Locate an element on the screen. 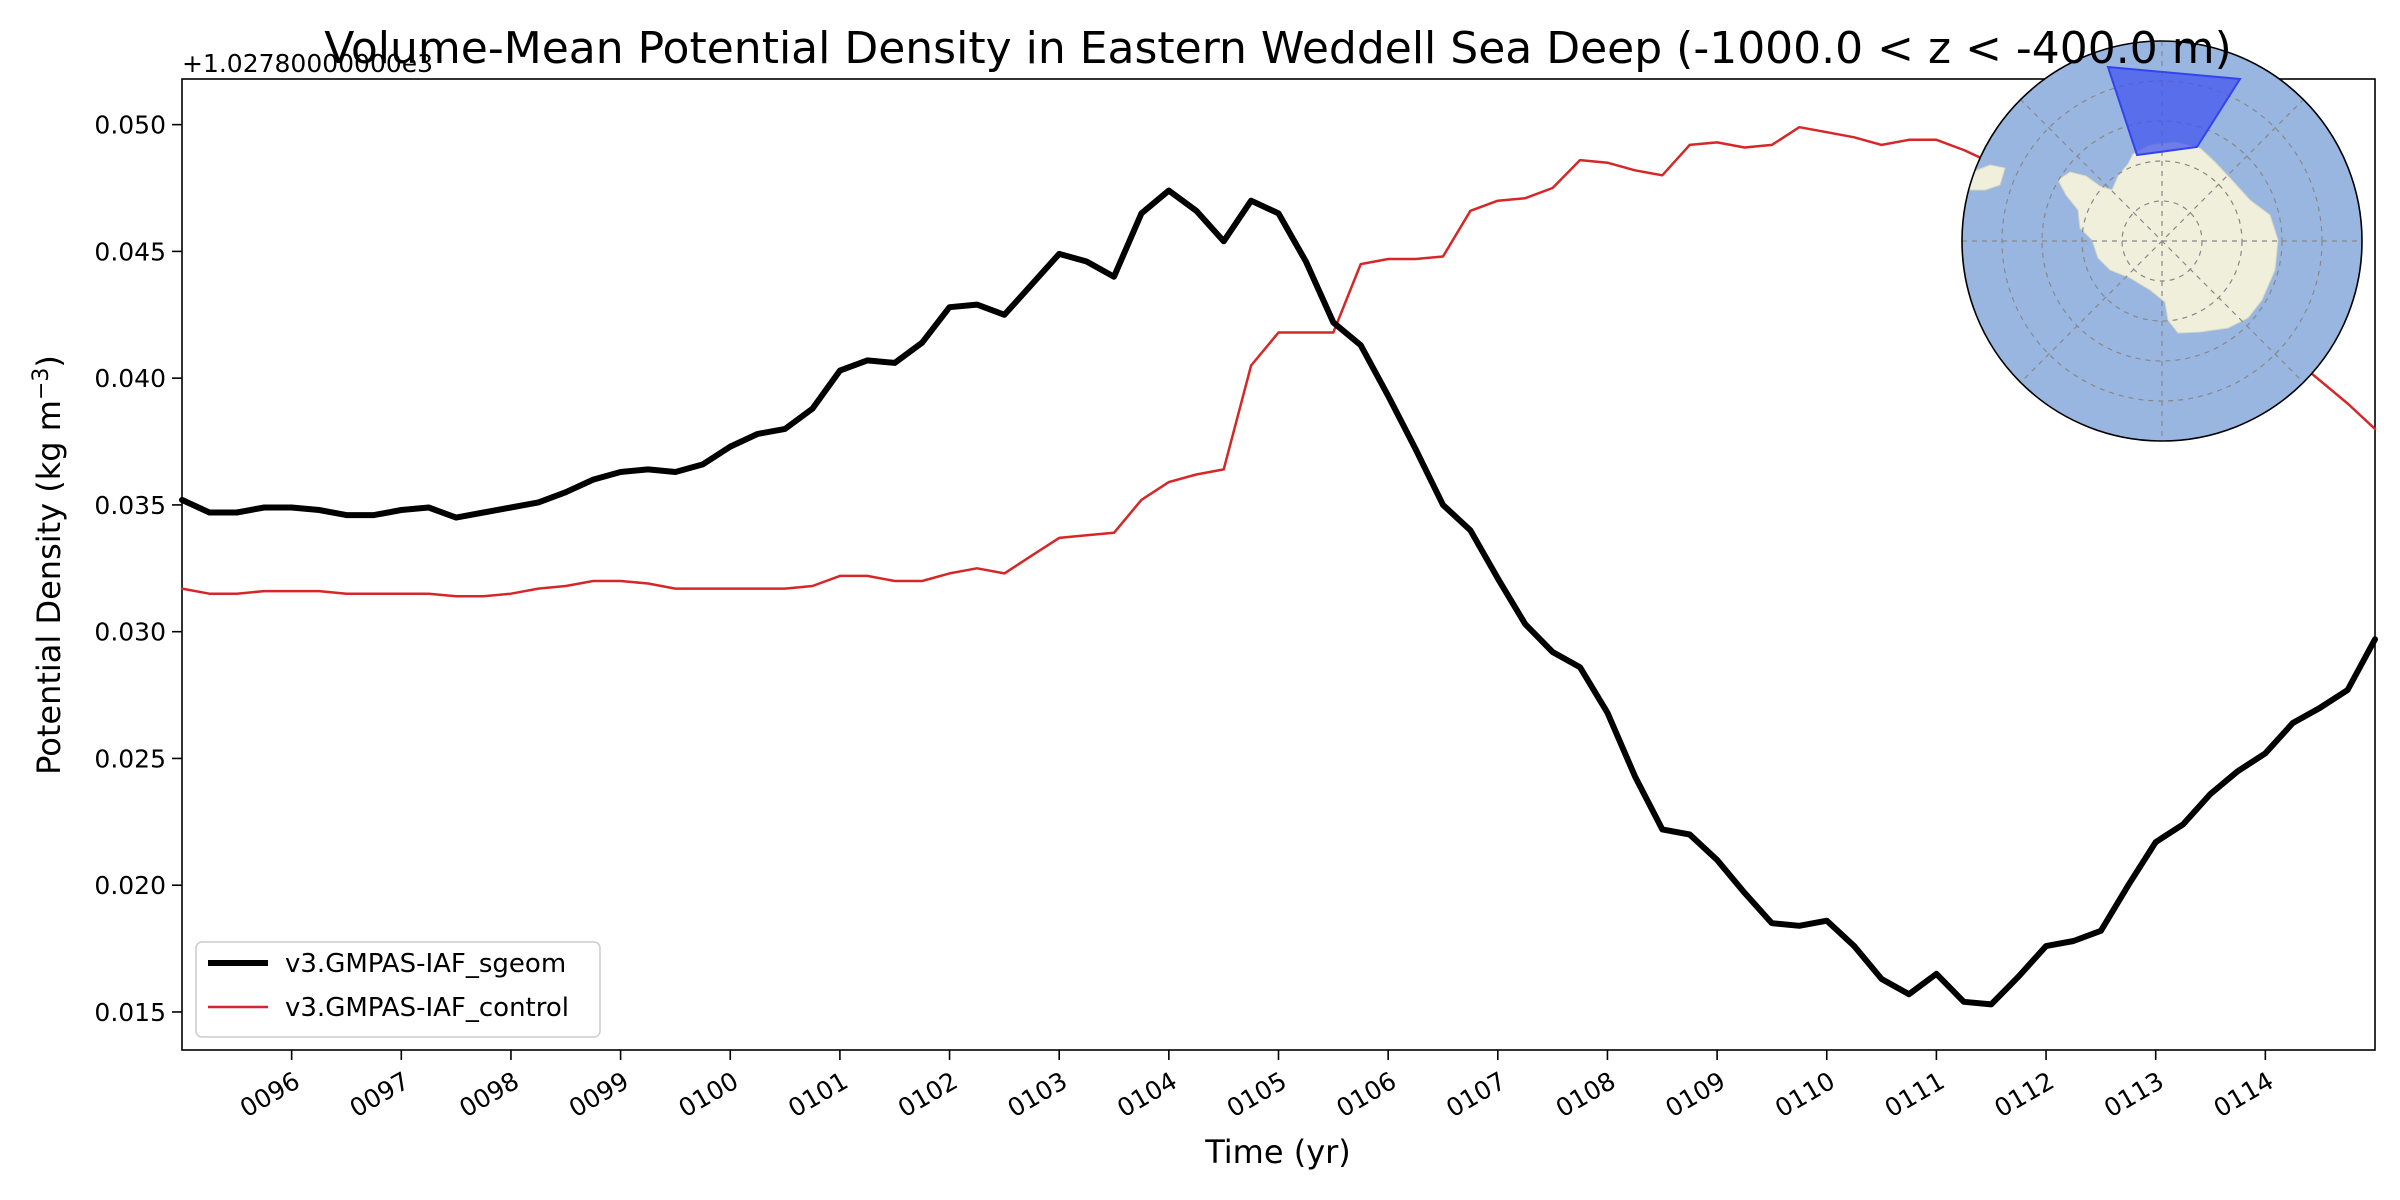 This screenshot has width=2400, height=1200. x-tick-label: 0100 is located at coordinates (709, 1094).